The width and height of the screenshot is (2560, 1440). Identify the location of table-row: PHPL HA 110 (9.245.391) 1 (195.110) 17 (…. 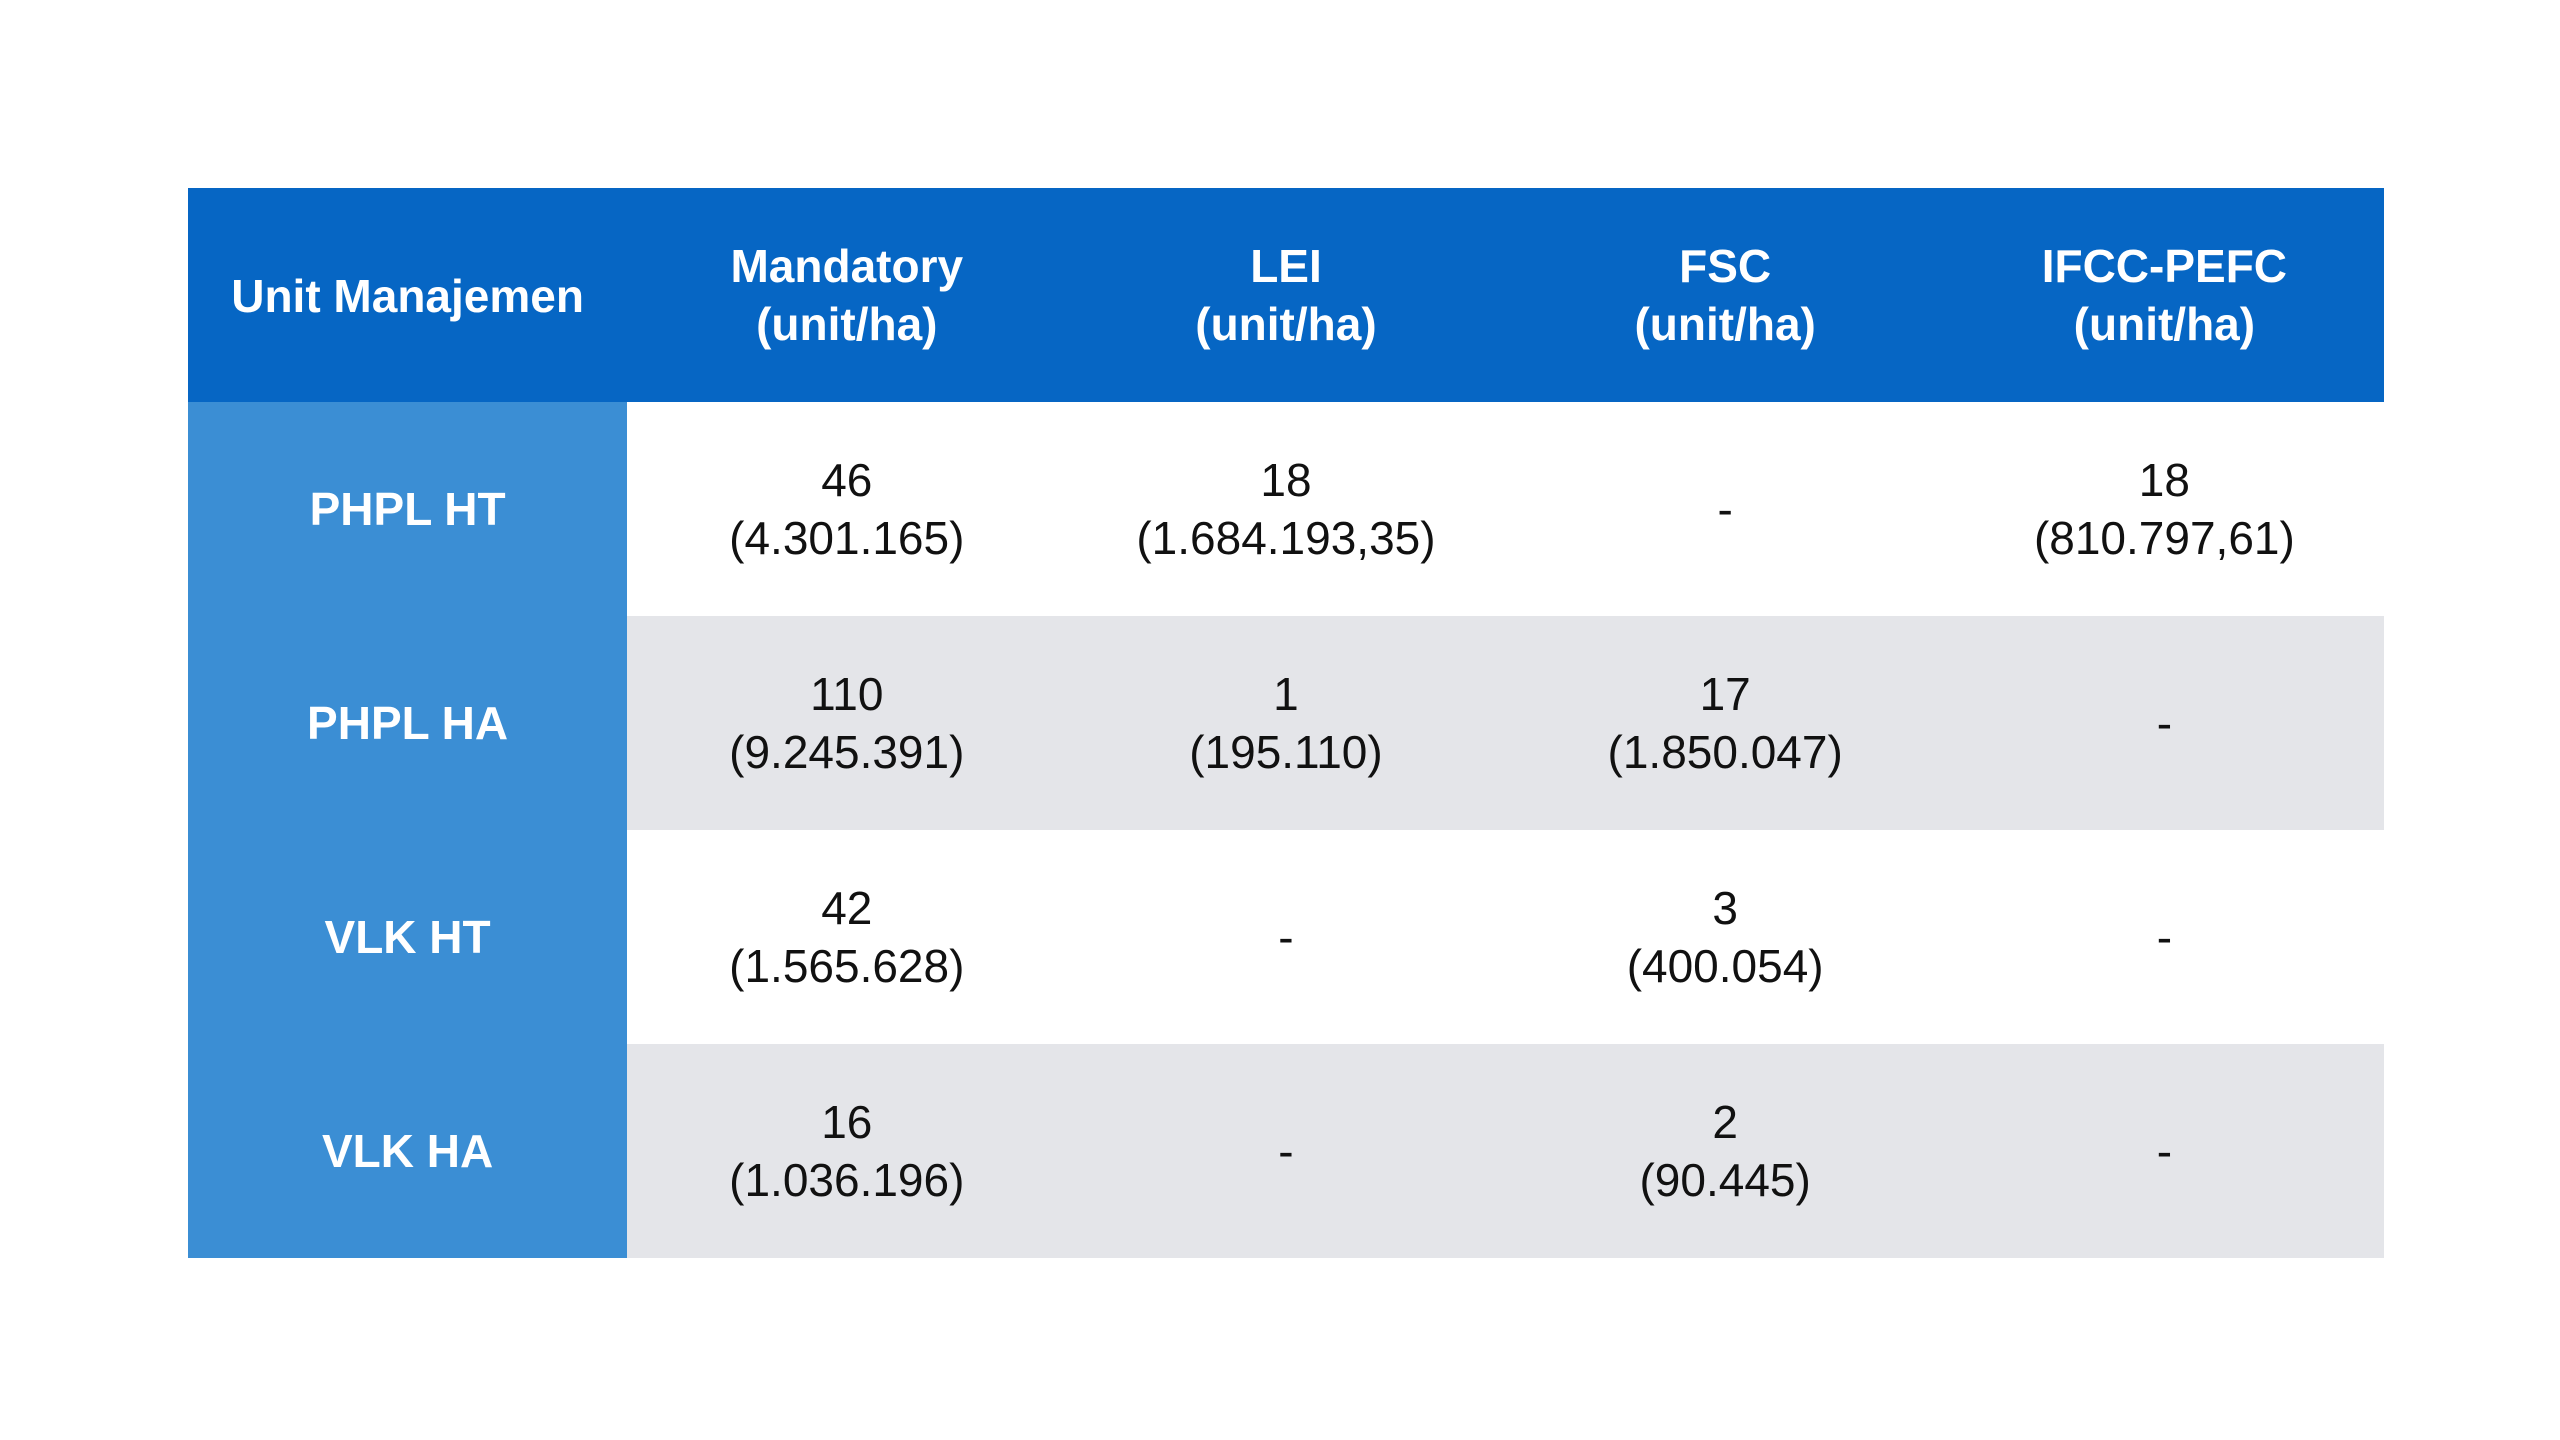
(1286, 723).